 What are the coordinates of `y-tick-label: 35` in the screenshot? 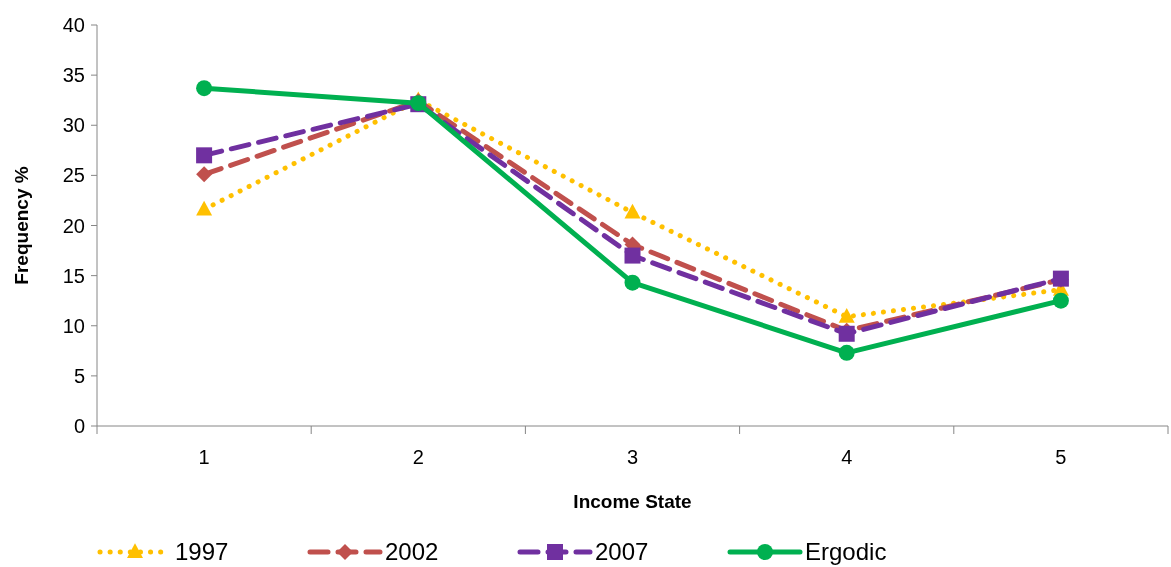 It's located at (73, 75).